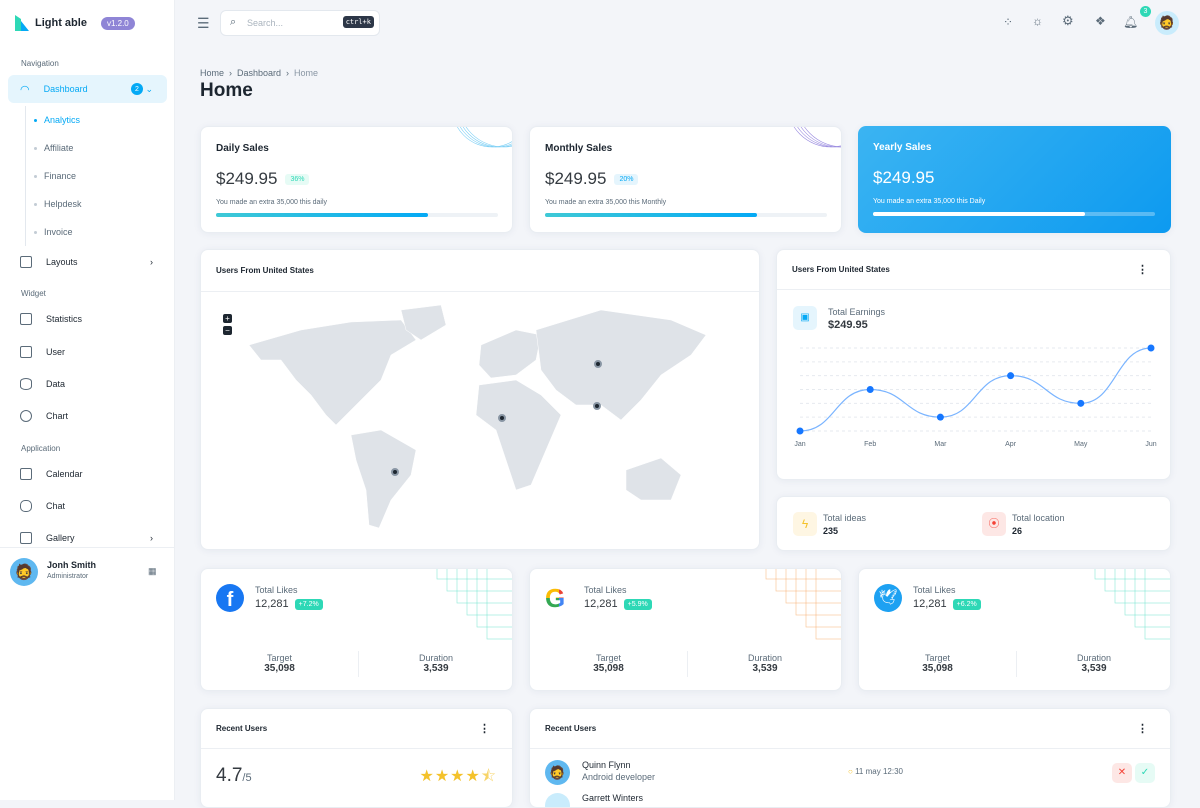  I want to click on menu-toggle-icon: ☰, so click(203, 23).